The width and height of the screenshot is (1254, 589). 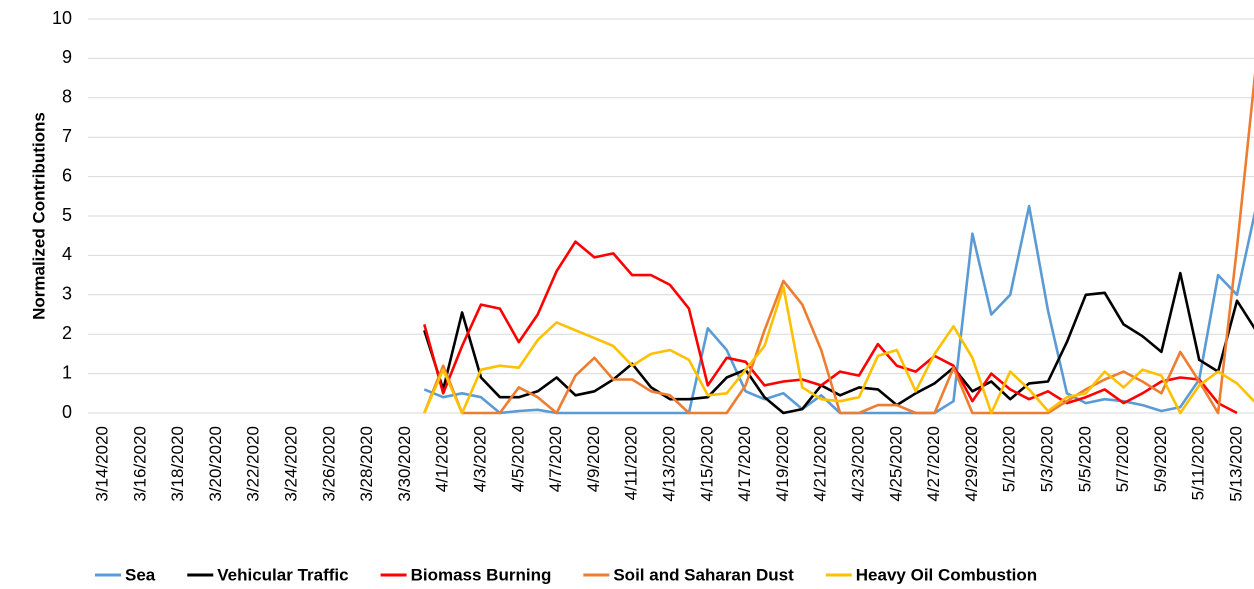 What do you see at coordinates (328, 464) in the screenshot?
I see `x-tick-label: 3/26/2020` at bounding box center [328, 464].